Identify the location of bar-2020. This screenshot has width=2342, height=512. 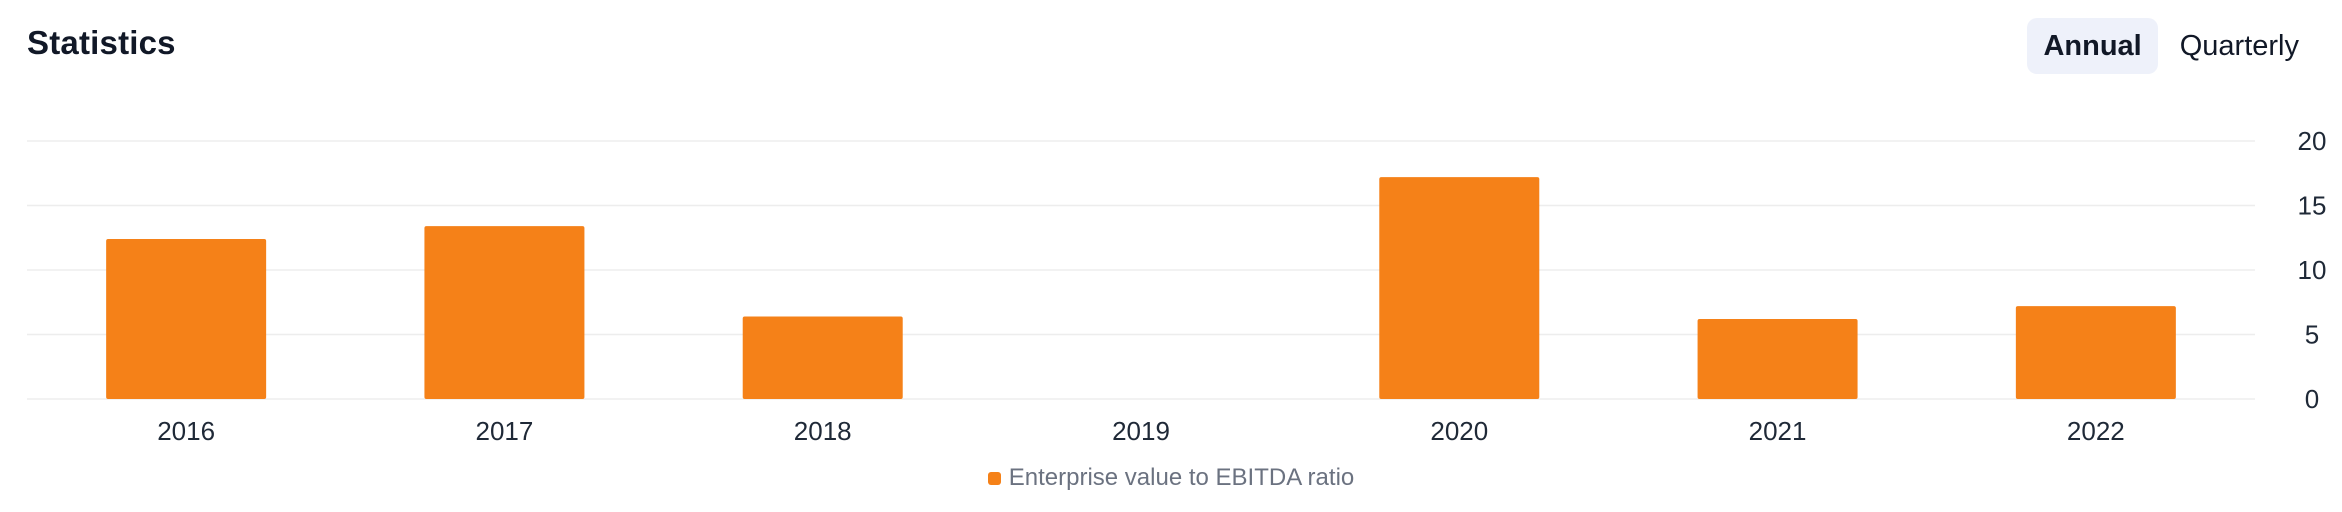
(1459, 288).